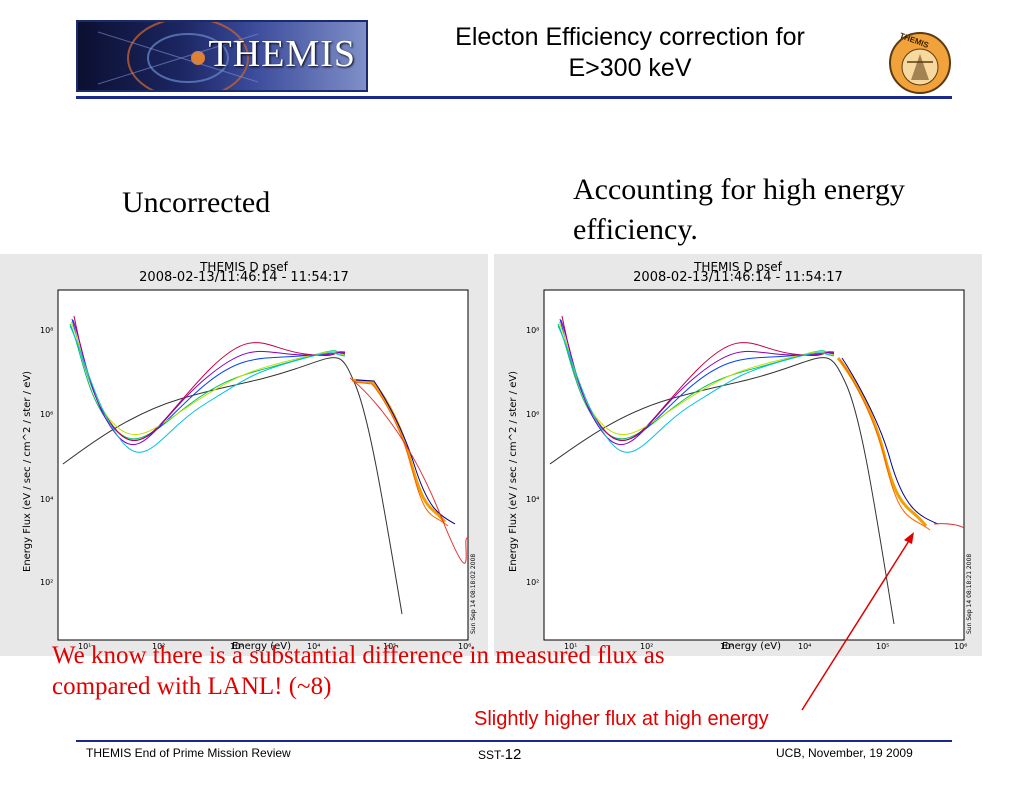 This screenshot has width=1024, height=791. I want to click on arrow-label: Slightly higher flux at high energy, so click(621, 719).